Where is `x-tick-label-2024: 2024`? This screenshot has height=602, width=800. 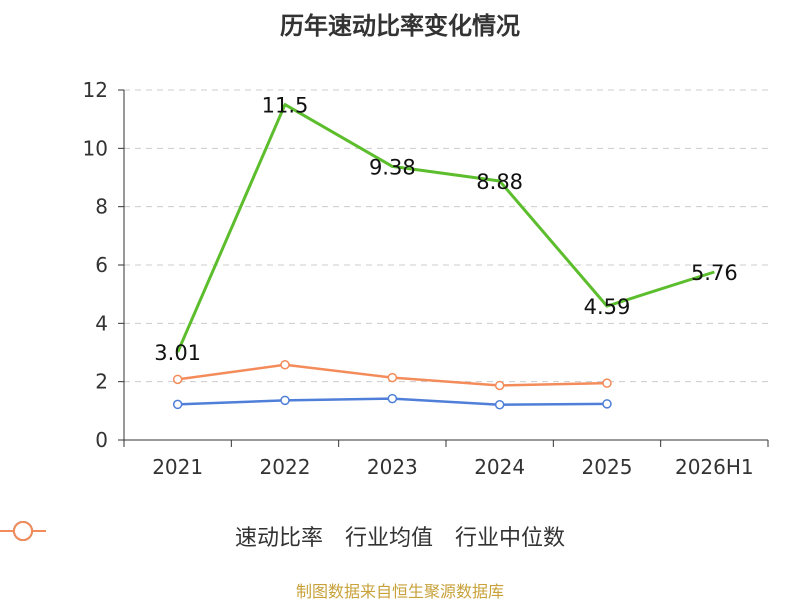 x-tick-label-2024: 2024 is located at coordinates (499, 467).